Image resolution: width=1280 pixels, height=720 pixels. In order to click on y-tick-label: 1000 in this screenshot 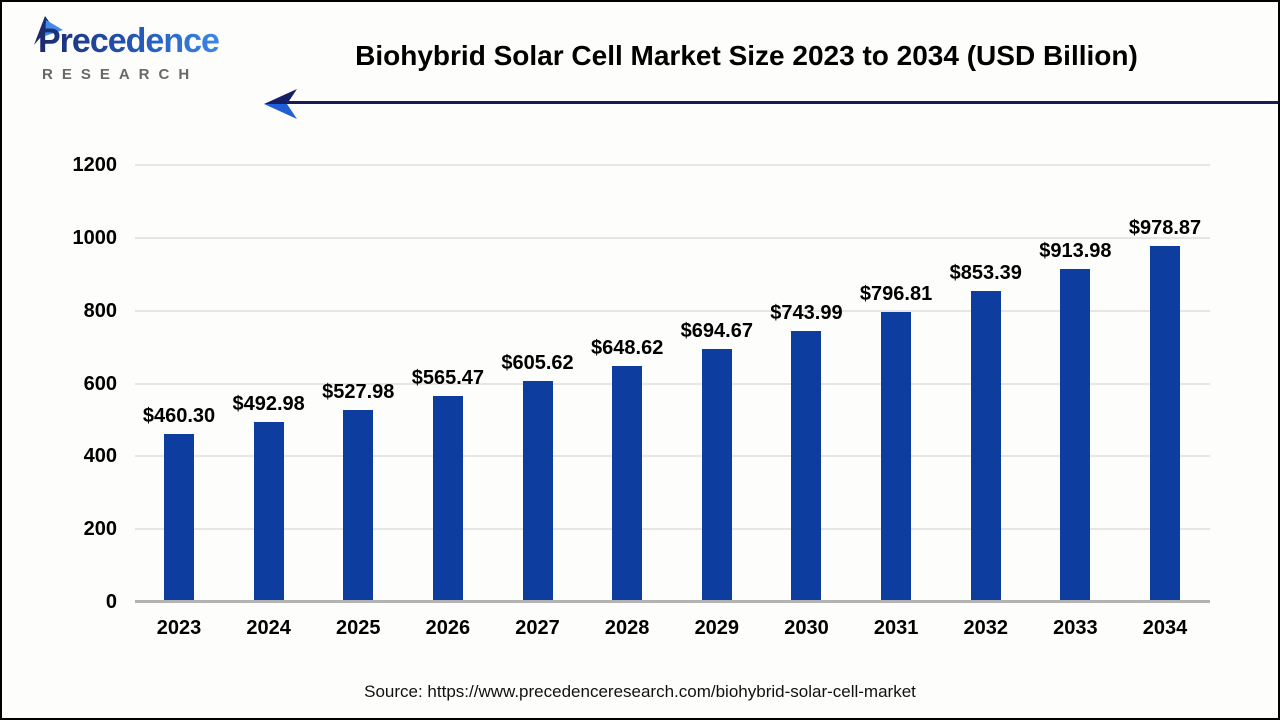, I will do `click(95, 237)`.